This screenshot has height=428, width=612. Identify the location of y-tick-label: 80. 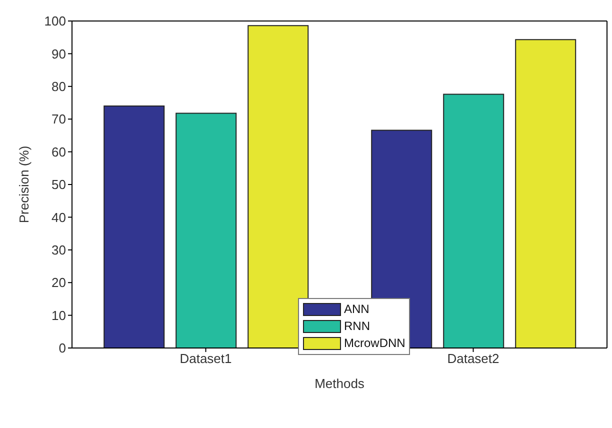
(59, 86).